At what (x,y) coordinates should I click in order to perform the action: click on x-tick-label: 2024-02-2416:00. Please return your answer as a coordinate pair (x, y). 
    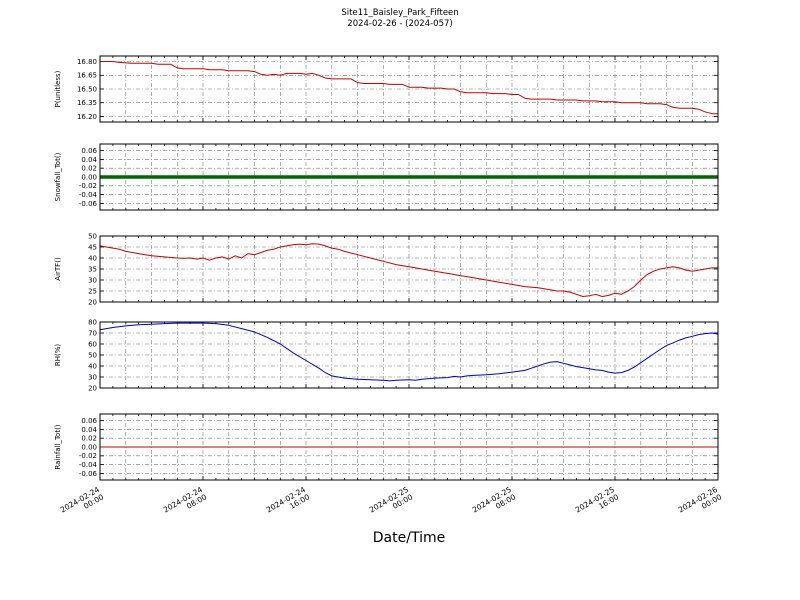
    Looking at the image, I should click on (288, 503).